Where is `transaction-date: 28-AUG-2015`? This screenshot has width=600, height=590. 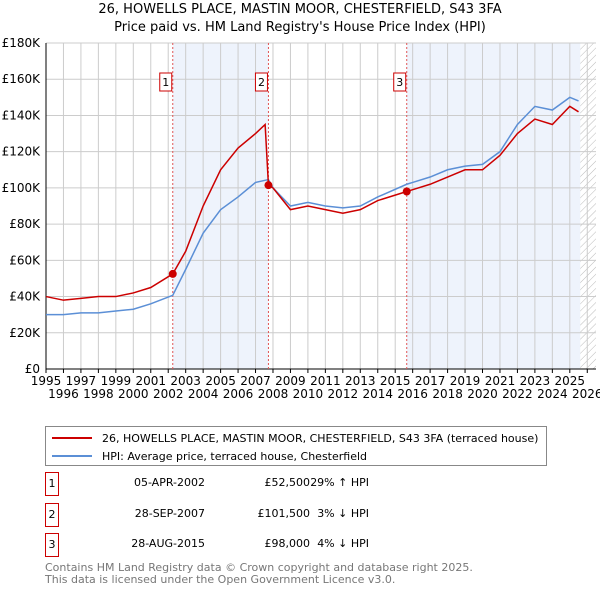 transaction-date: 28-AUG-2015 is located at coordinates (168, 543).